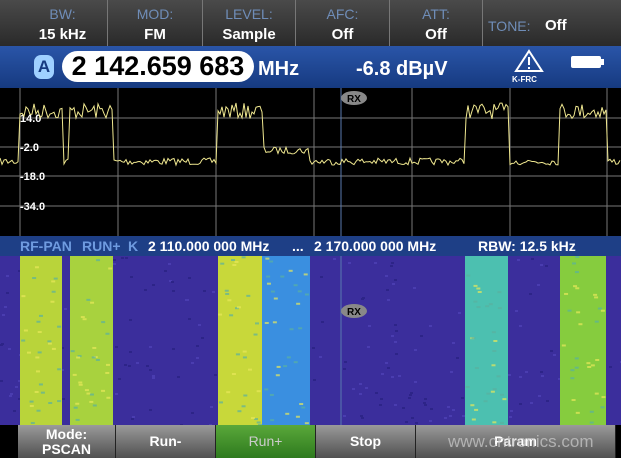 Image resolution: width=621 pixels, height=458 pixels. Describe the element at coordinates (249, 14) in the screenshot. I see `status-label: LEVEL:` at that location.